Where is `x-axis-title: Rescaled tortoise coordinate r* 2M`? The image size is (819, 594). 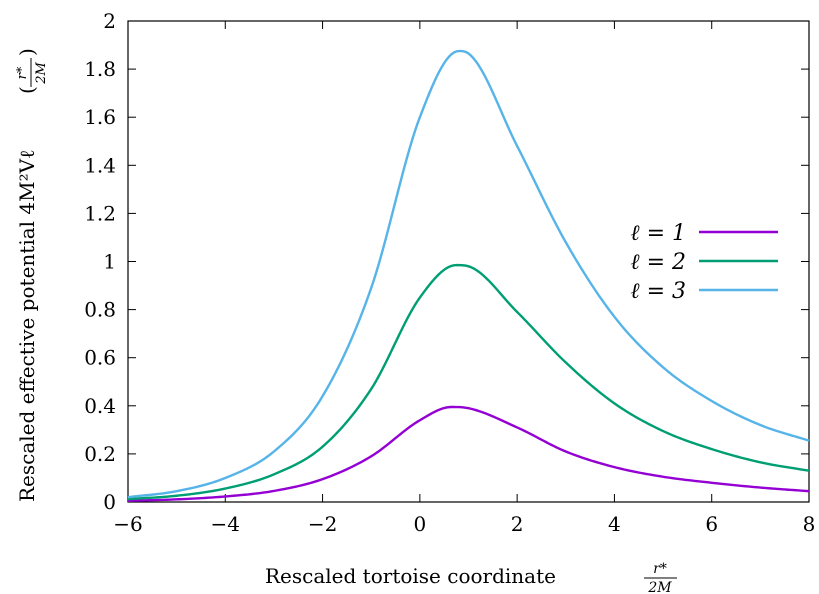
x-axis-title: Rescaled tortoise coordinate r* 2M is located at coordinates (471, 577).